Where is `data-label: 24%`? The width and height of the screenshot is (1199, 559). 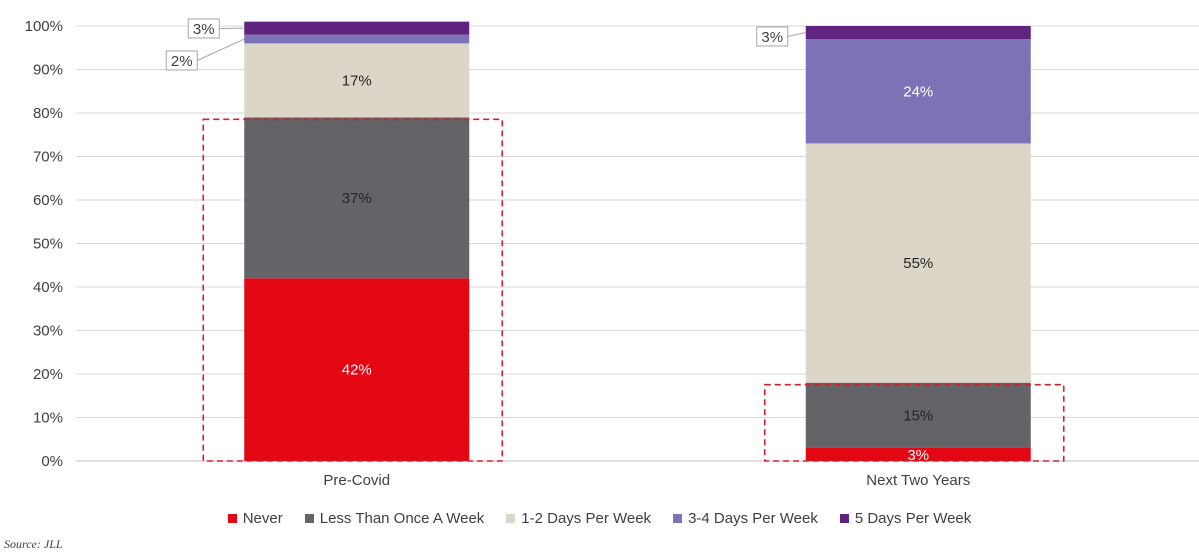
data-label: 24% is located at coordinates (918, 91).